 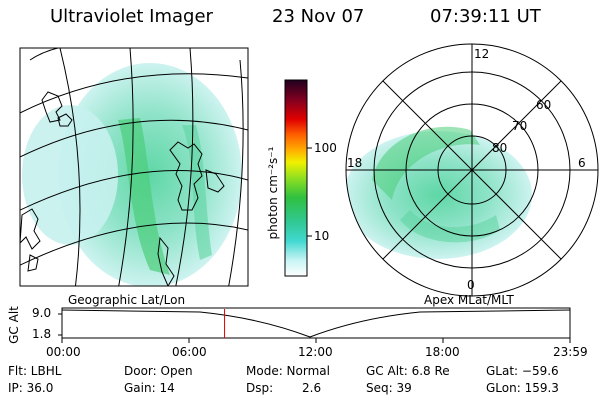 What do you see at coordinates (42, 313) in the screenshot?
I see `timeline-ytick-top: 9.0` at bounding box center [42, 313].